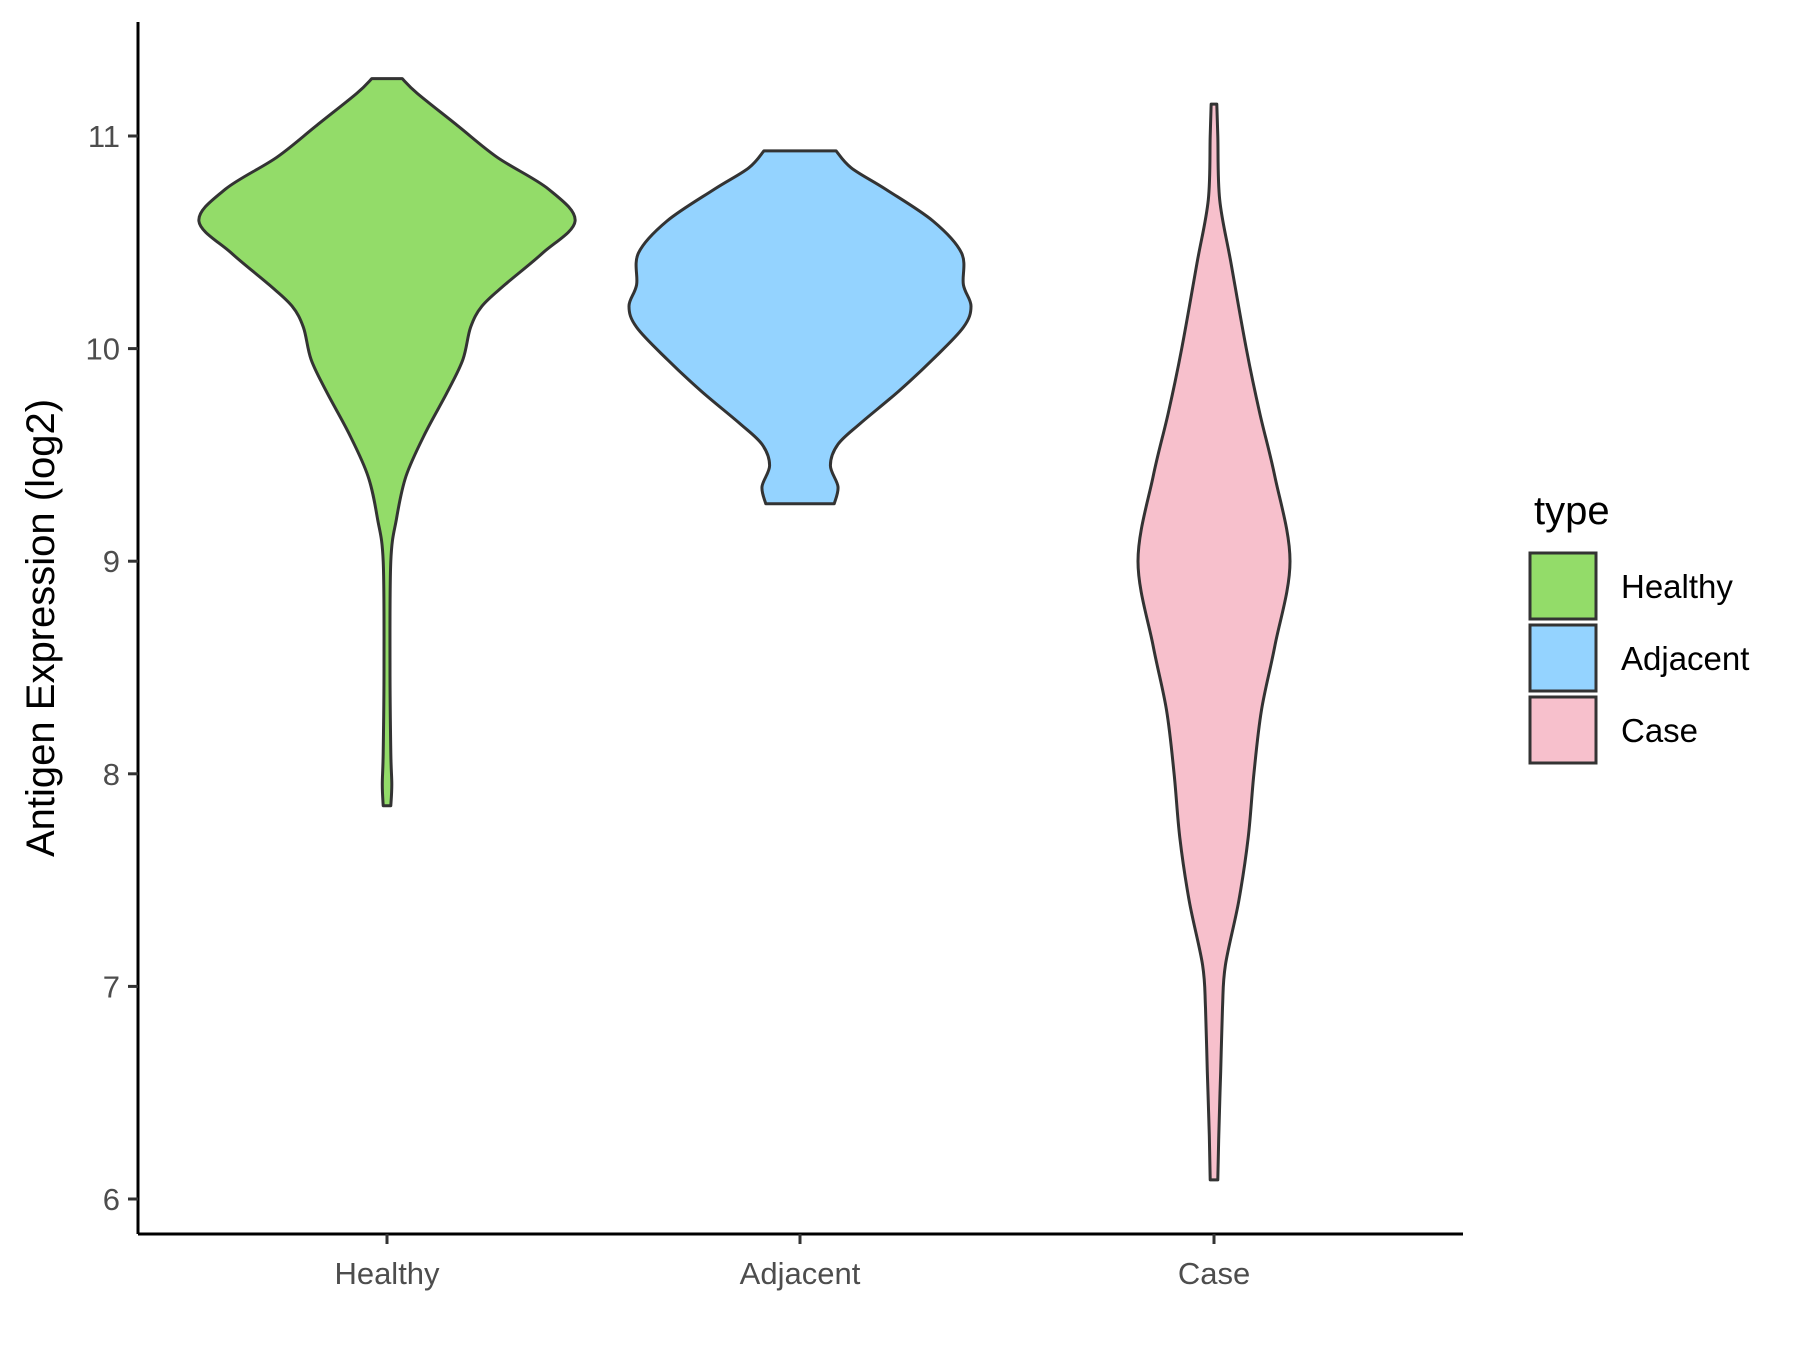 Image resolution: width=1800 pixels, height=1350 pixels. I want to click on x-tick-label: Healthy, so click(387, 1273).